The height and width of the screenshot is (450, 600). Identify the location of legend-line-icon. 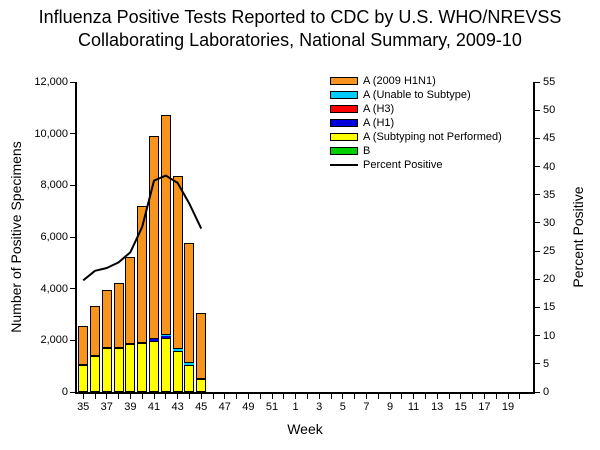
(344, 165).